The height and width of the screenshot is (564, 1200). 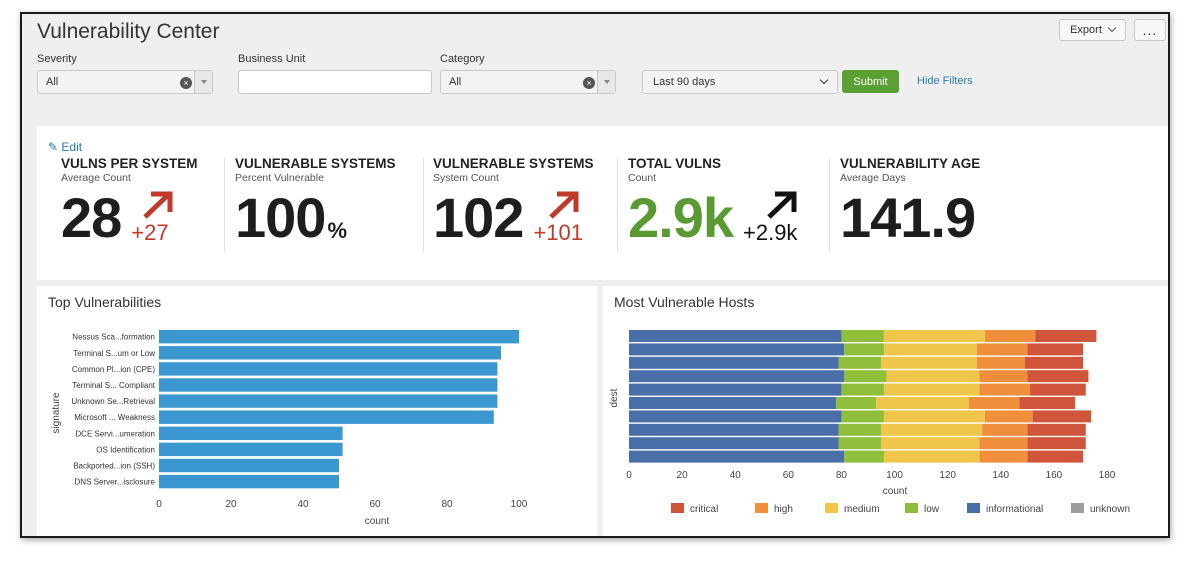 I want to click on y-tick-label: Common Pl...ion (CPE), so click(x=113, y=369).